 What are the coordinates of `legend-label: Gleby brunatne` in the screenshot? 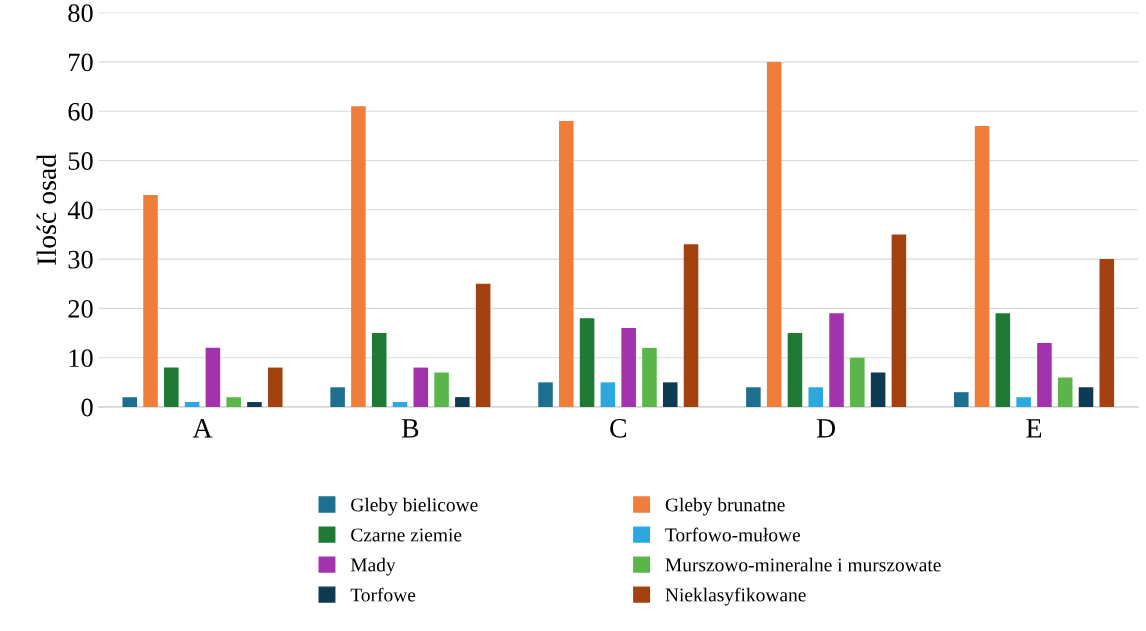 It's located at (725, 506).